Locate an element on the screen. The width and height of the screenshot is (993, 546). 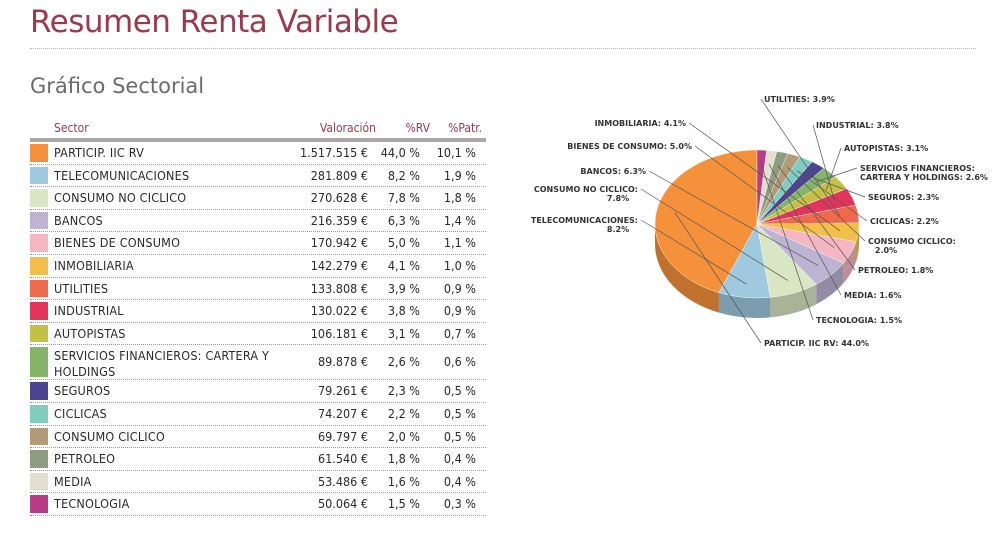
sector-name: INDUSTRIAL is located at coordinates (89, 311).